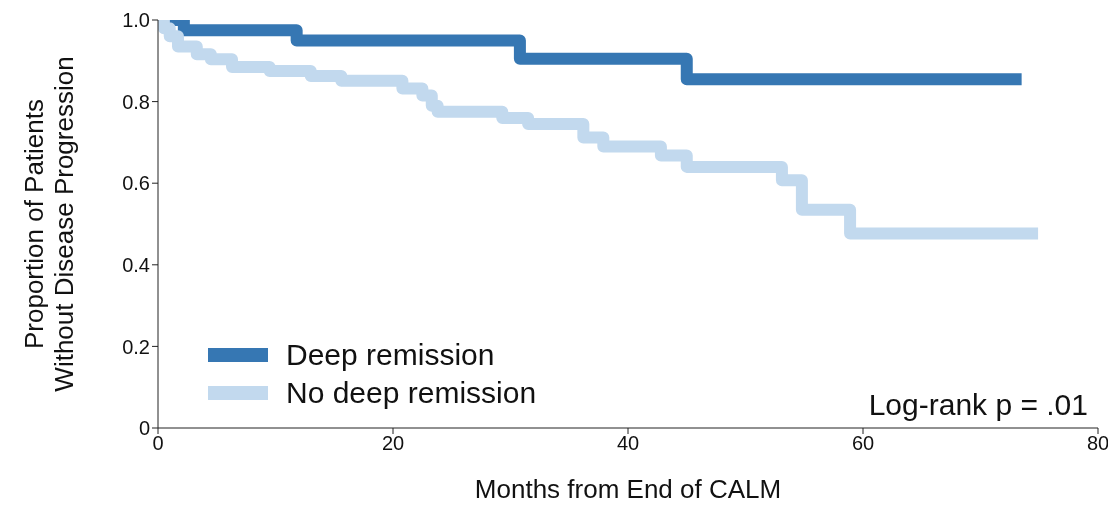 The height and width of the screenshot is (525, 1117). I want to click on y-tick-label: 0.8, so click(136, 101).